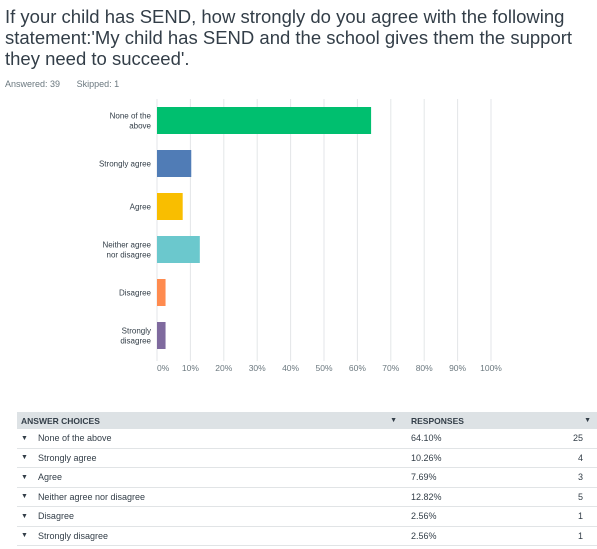 The height and width of the screenshot is (549, 597). Describe the element at coordinates (67, 457) in the screenshot. I see `answer-choice-label: Strongly agree` at that location.